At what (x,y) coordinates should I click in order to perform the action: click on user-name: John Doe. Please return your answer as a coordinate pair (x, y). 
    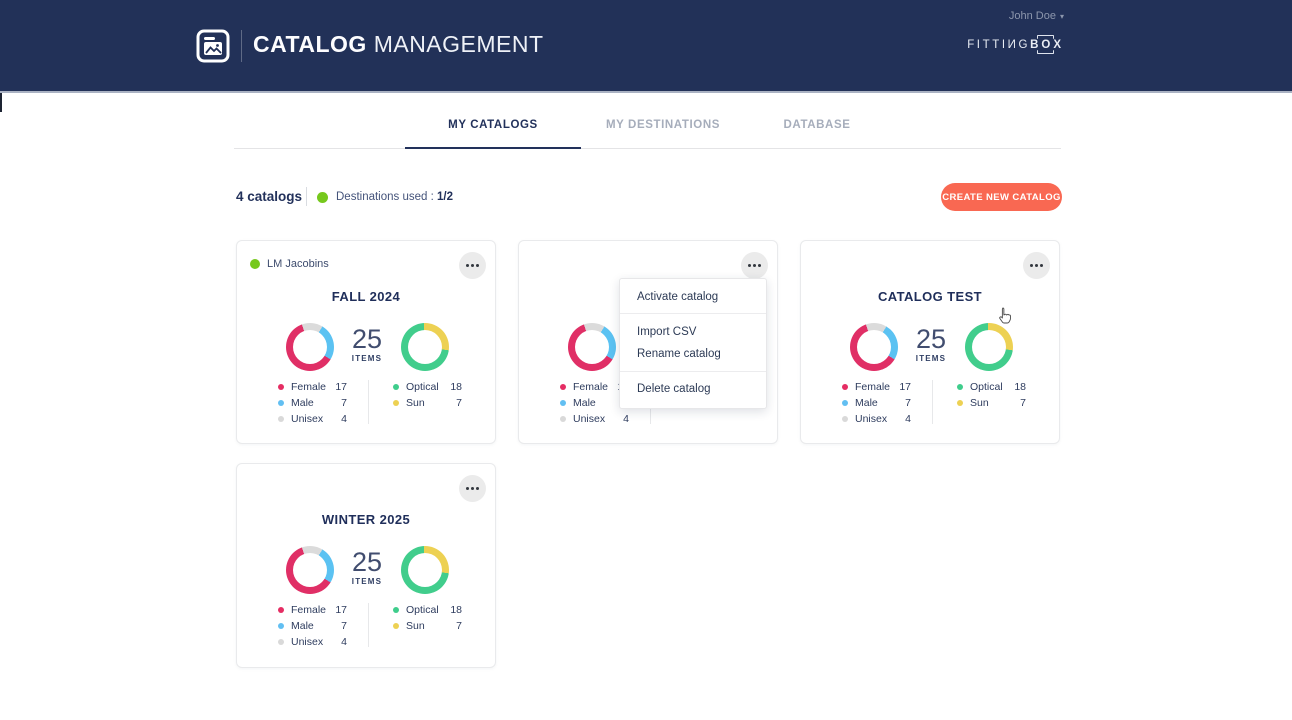
    Looking at the image, I should click on (1032, 16).